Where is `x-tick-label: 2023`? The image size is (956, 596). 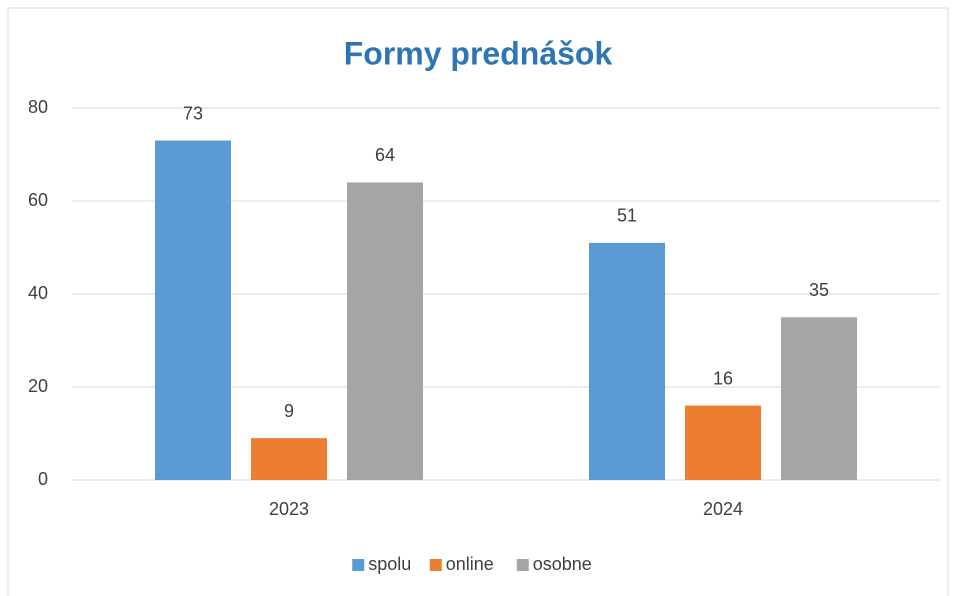 x-tick-label: 2023 is located at coordinates (289, 509).